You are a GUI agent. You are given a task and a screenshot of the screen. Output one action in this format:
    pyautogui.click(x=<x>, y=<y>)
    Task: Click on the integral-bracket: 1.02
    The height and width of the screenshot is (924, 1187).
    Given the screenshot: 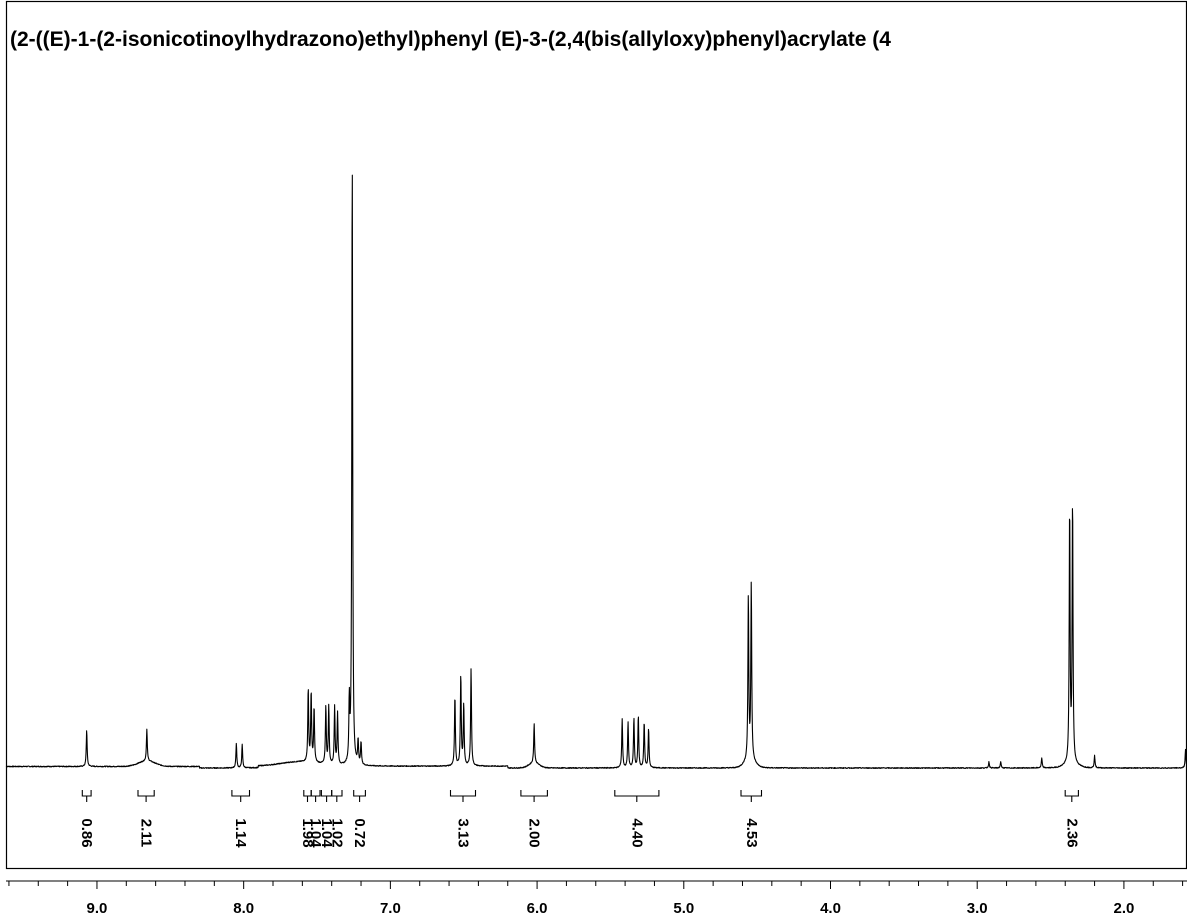 What is the action you would take?
    pyautogui.click(x=336, y=819)
    